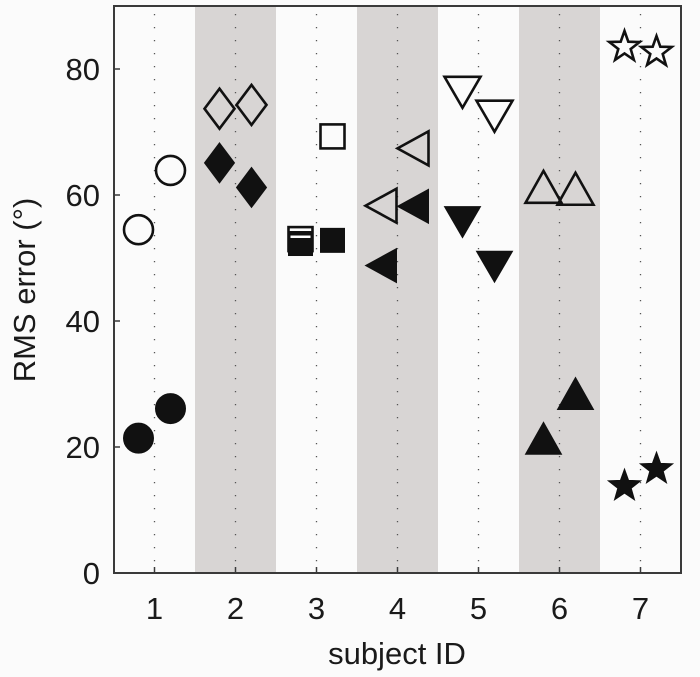  What do you see at coordinates (24, 290) in the screenshot?
I see `y-axis-label: RMS error (°)` at bounding box center [24, 290].